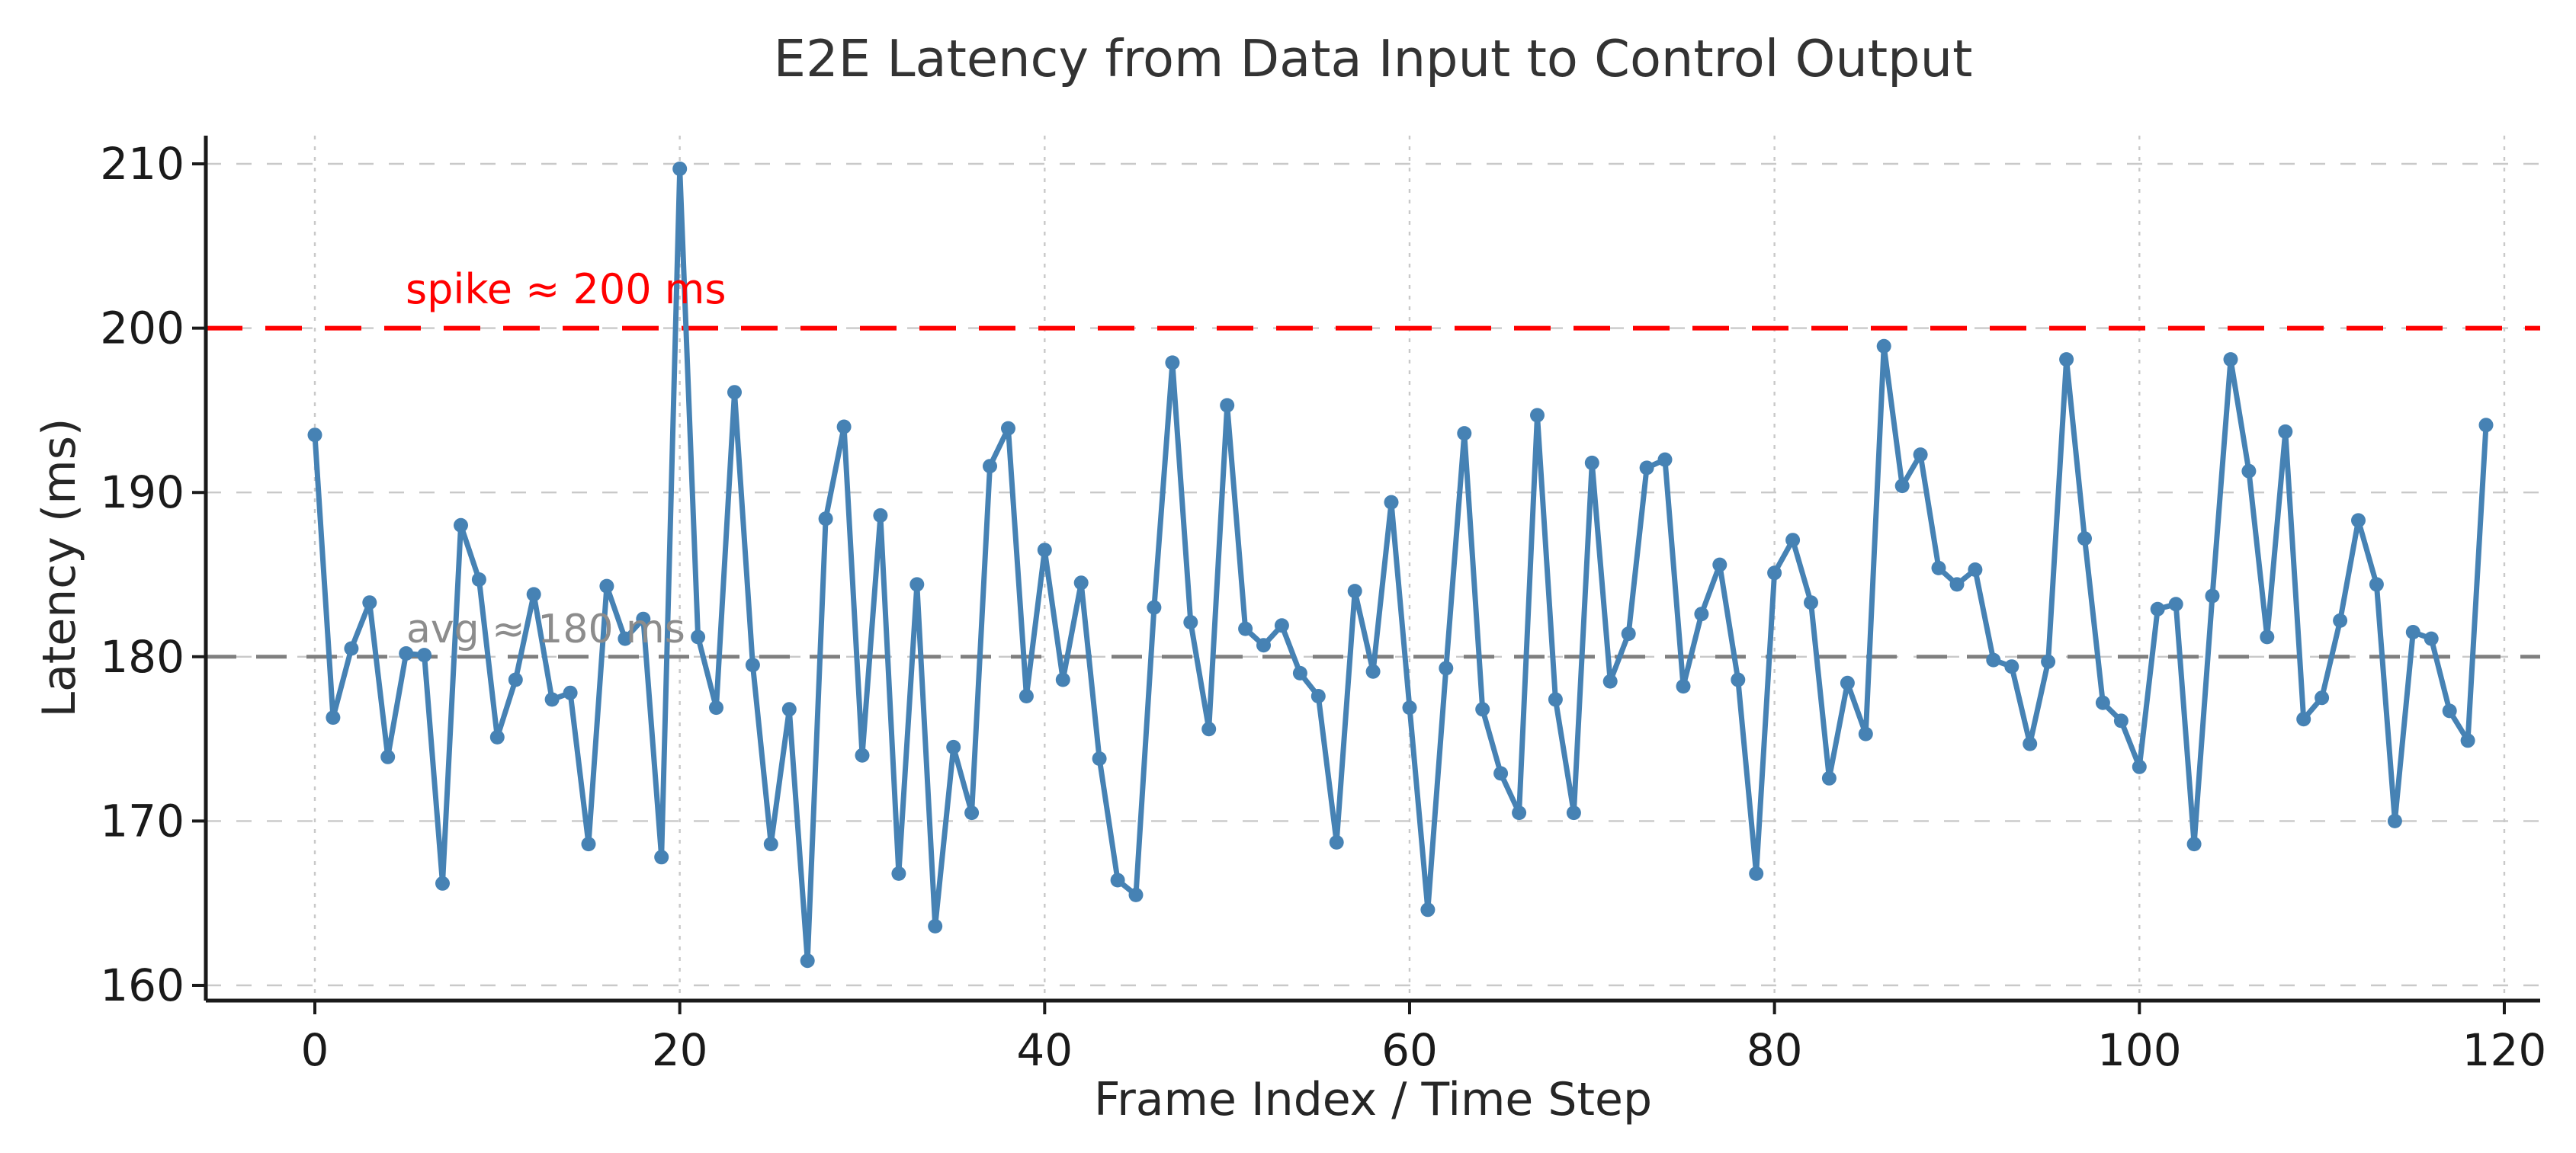 The image size is (2576, 1153). What do you see at coordinates (2504, 1050) in the screenshot?
I see `svg-text: 120` at bounding box center [2504, 1050].